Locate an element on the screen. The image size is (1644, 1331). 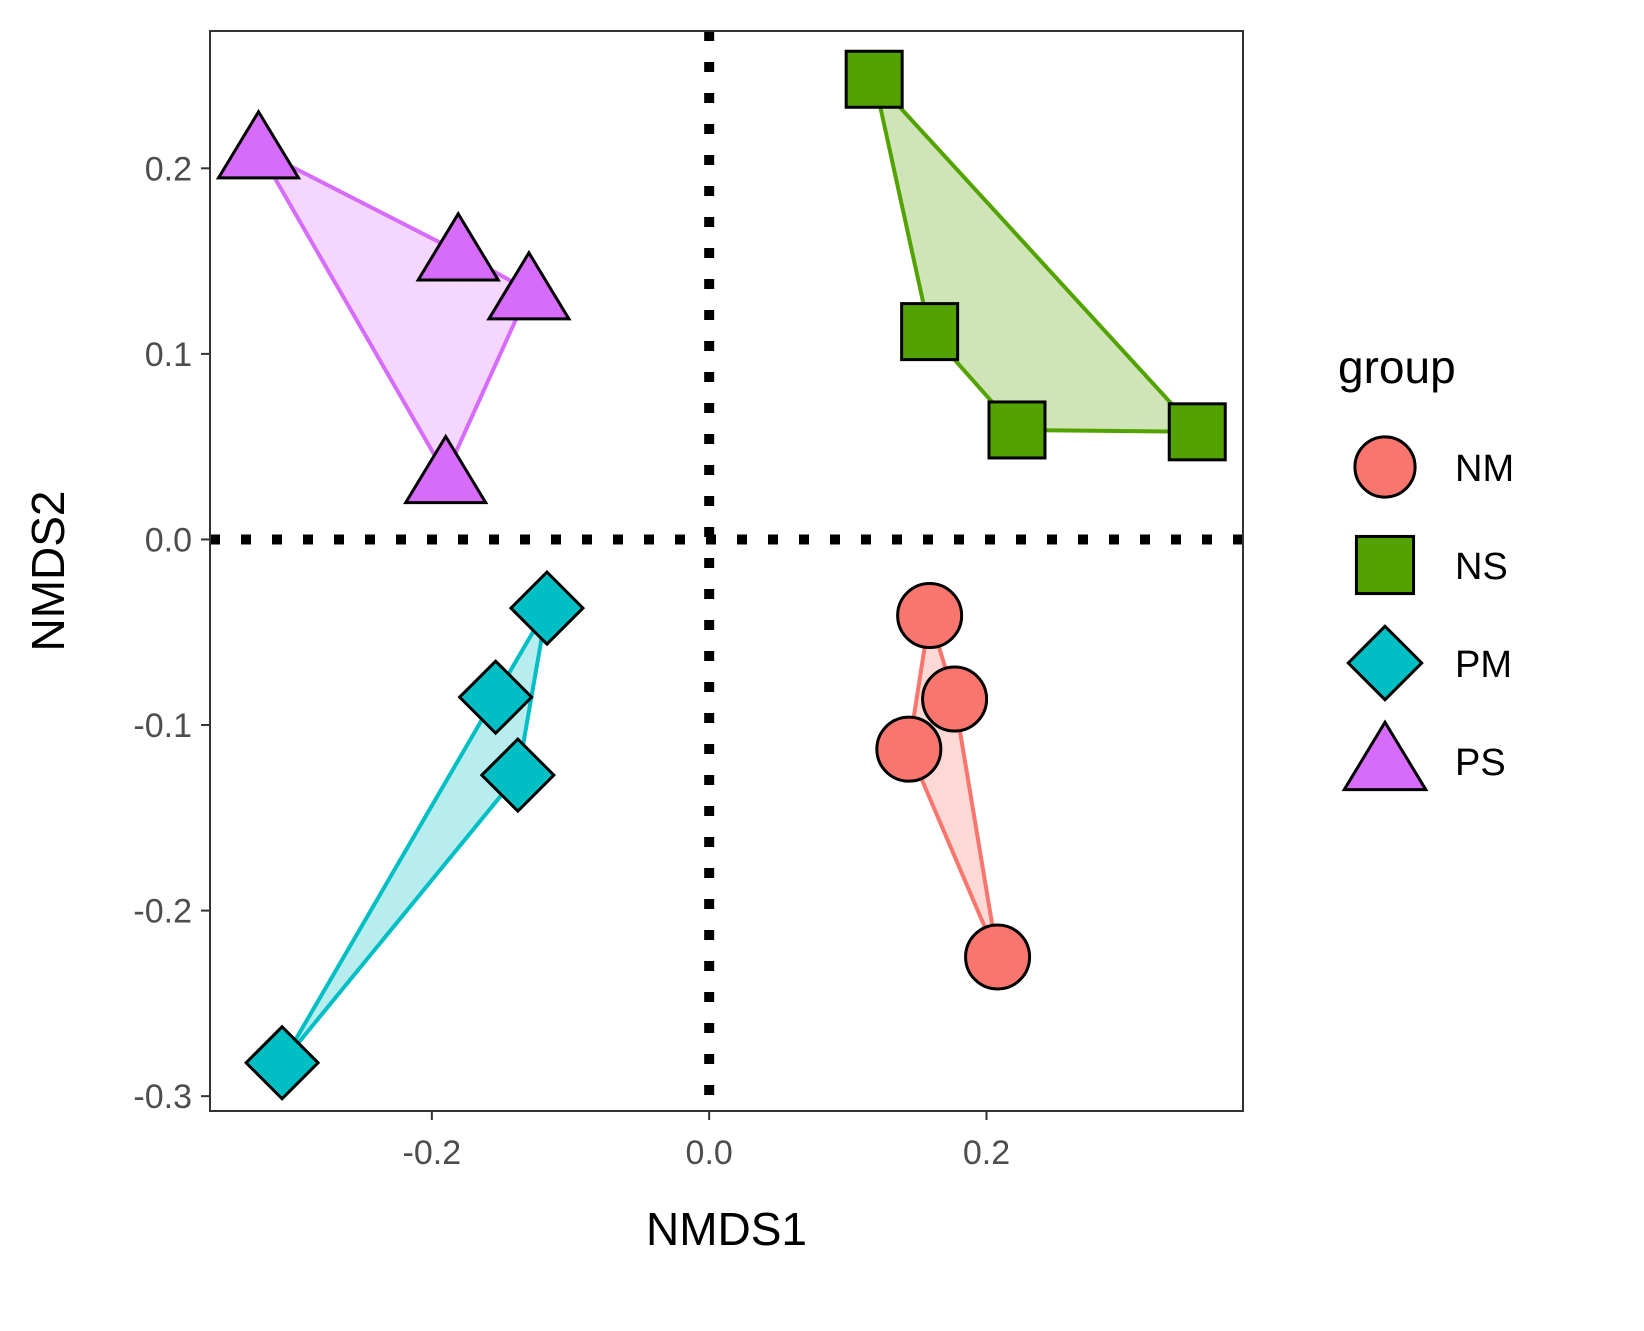
legend: group NM NS PM PS is located at coordinates (1426, 566).